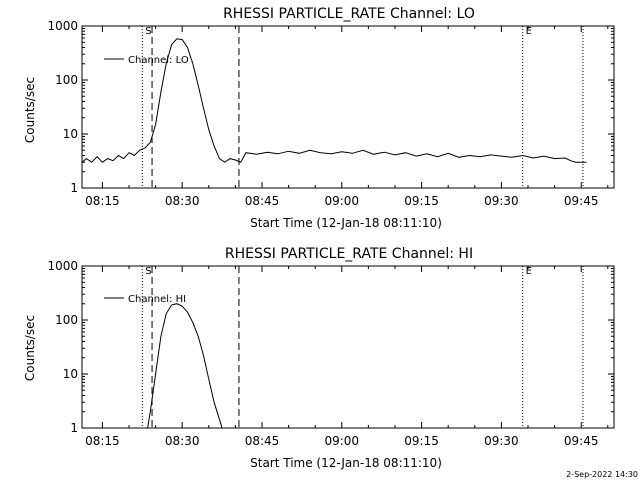  What do you see at coordinates (158, 60) in the screenshot?
I see `legend-label: Channel: LO` at bounding box center [158, 60].